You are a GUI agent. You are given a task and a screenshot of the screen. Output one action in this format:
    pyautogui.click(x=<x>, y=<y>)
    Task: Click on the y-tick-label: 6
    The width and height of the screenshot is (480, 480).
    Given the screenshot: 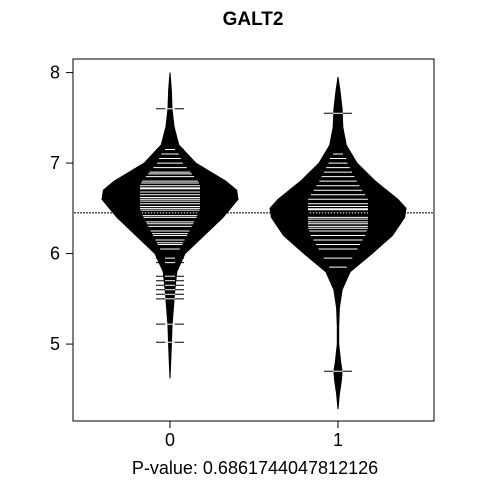 What is the action you would take?
    pyautogui.click(x=55, y=254)
    